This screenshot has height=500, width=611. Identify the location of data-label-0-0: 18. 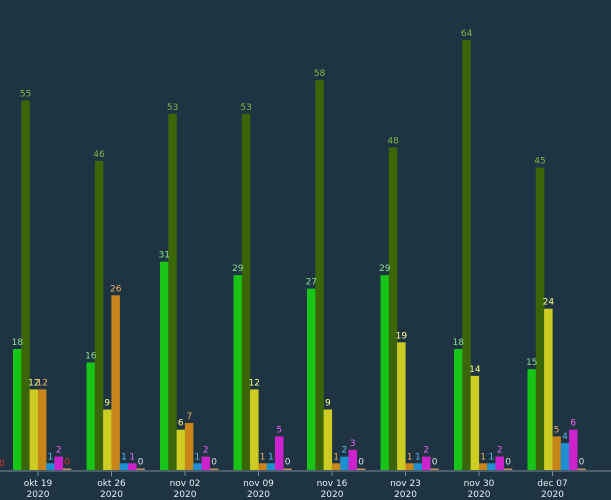
(18, 343).